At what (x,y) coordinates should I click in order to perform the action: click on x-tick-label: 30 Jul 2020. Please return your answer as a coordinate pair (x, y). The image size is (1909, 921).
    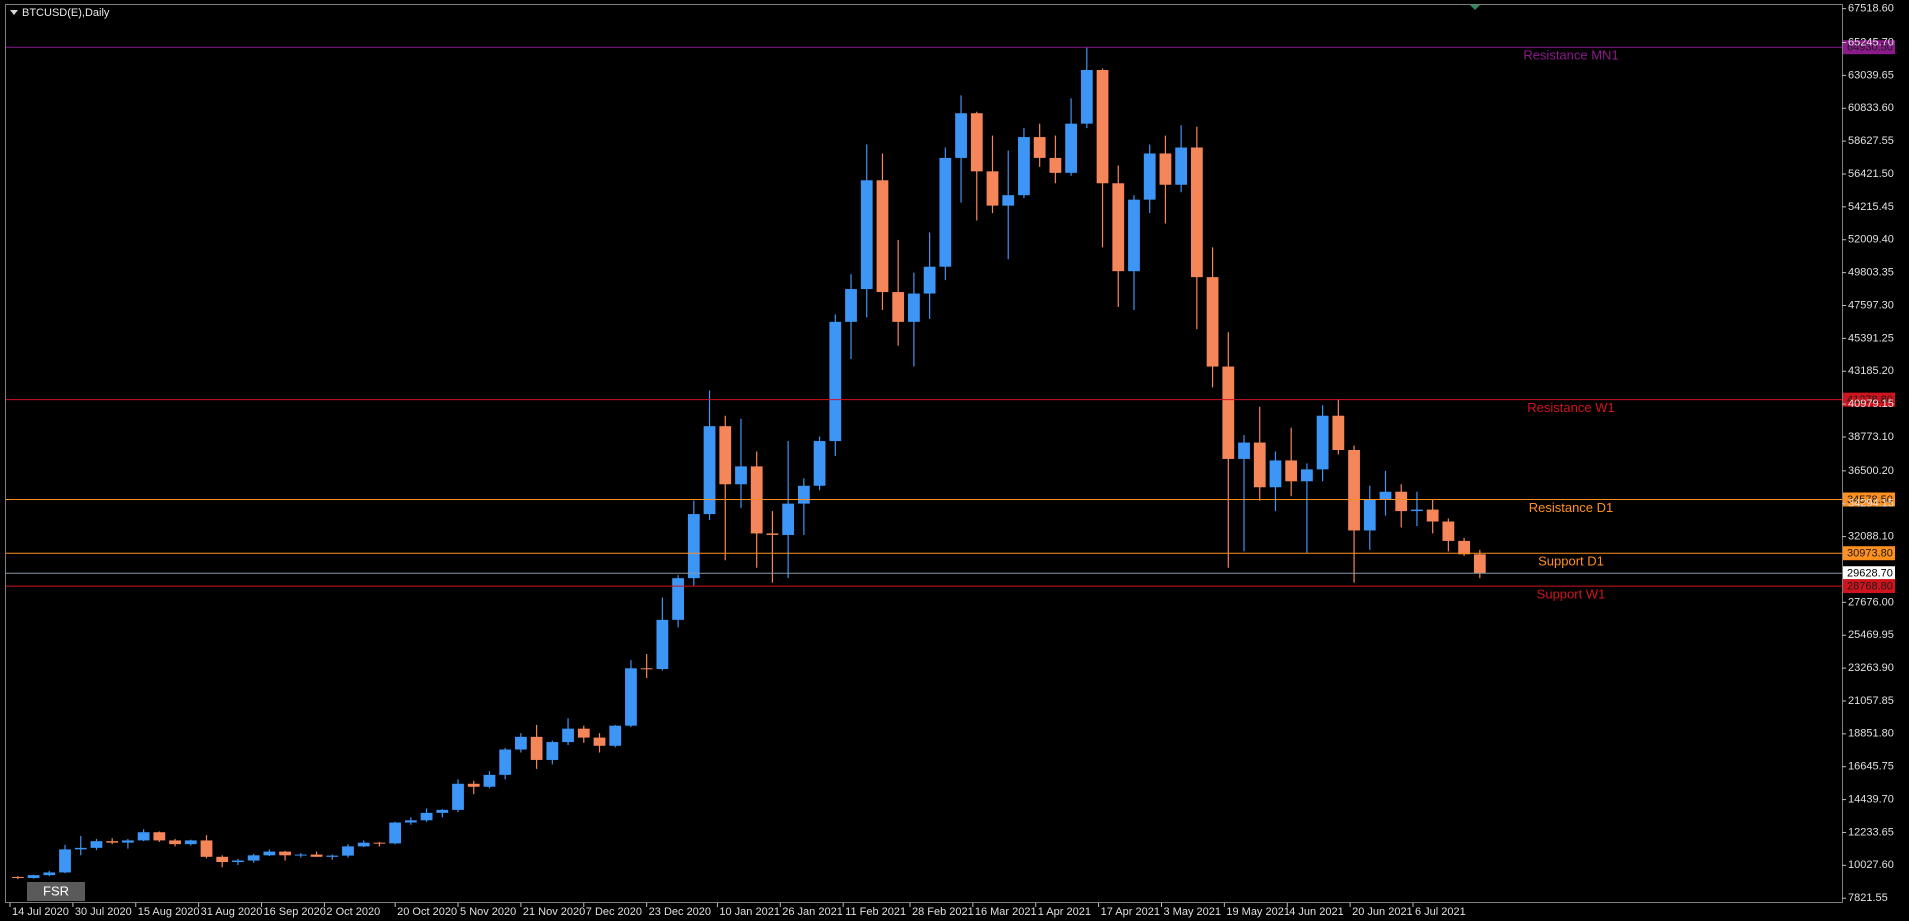
    Looking at the image, I should click on (103, 912).